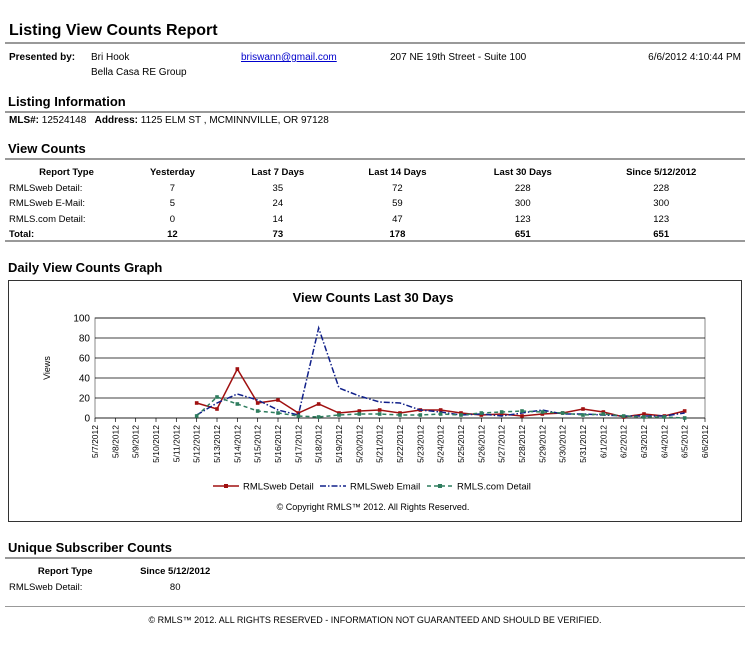  What do you see at coordinates (87, 419) in the screenshot?
I see `y-tick-label: 0` at bounding box center [87, 419].